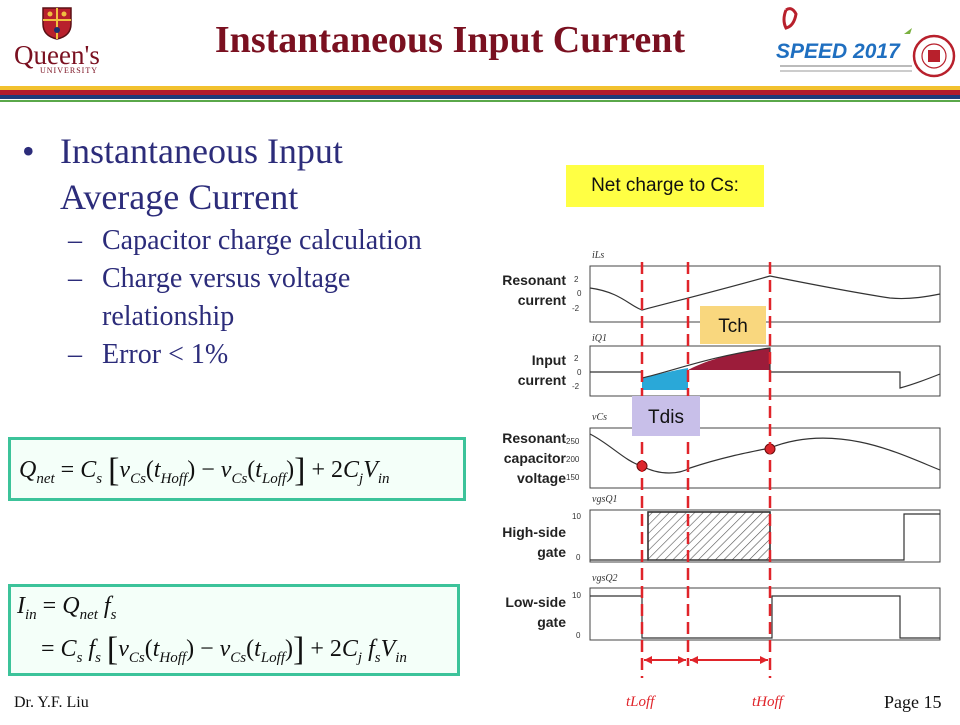 The height and width of the screenshot is (725, 960). I want to click on row-label-resonant-current: Resonant current, so click(534, 290).